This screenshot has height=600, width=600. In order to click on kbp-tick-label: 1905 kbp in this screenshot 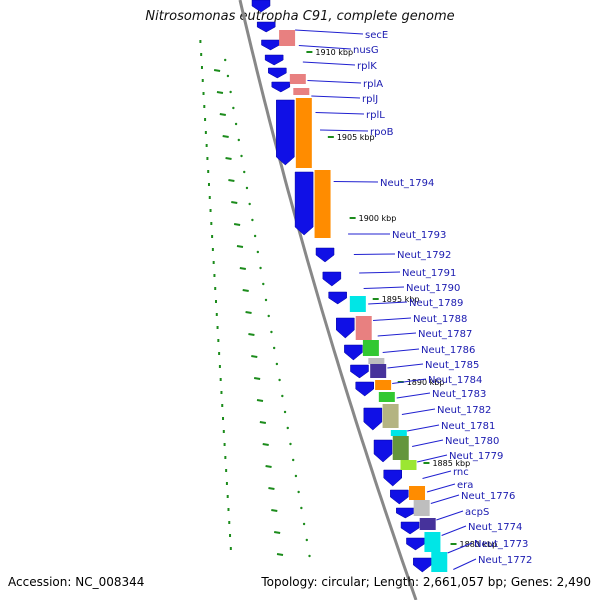, I will do `click(356, 137)`.